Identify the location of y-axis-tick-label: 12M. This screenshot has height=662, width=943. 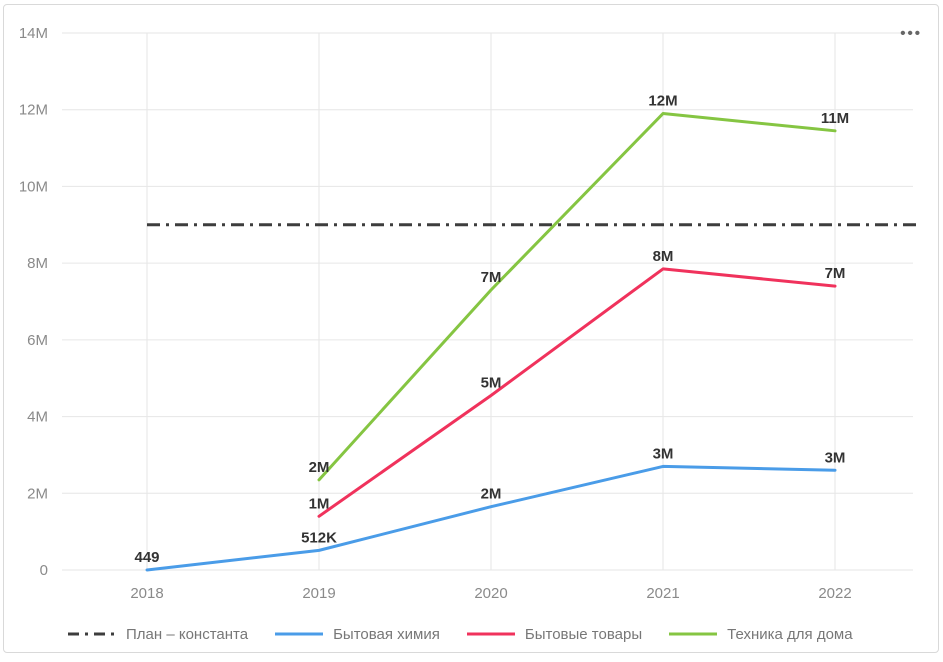
(33, 110).